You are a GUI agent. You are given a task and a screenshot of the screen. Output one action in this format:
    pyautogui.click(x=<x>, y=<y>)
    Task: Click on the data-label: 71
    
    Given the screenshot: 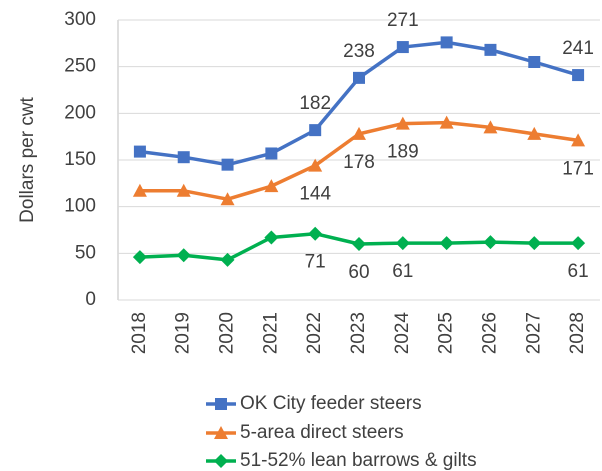 What is the action you would take?
    pyautogui.click(x=315, y=262)
    